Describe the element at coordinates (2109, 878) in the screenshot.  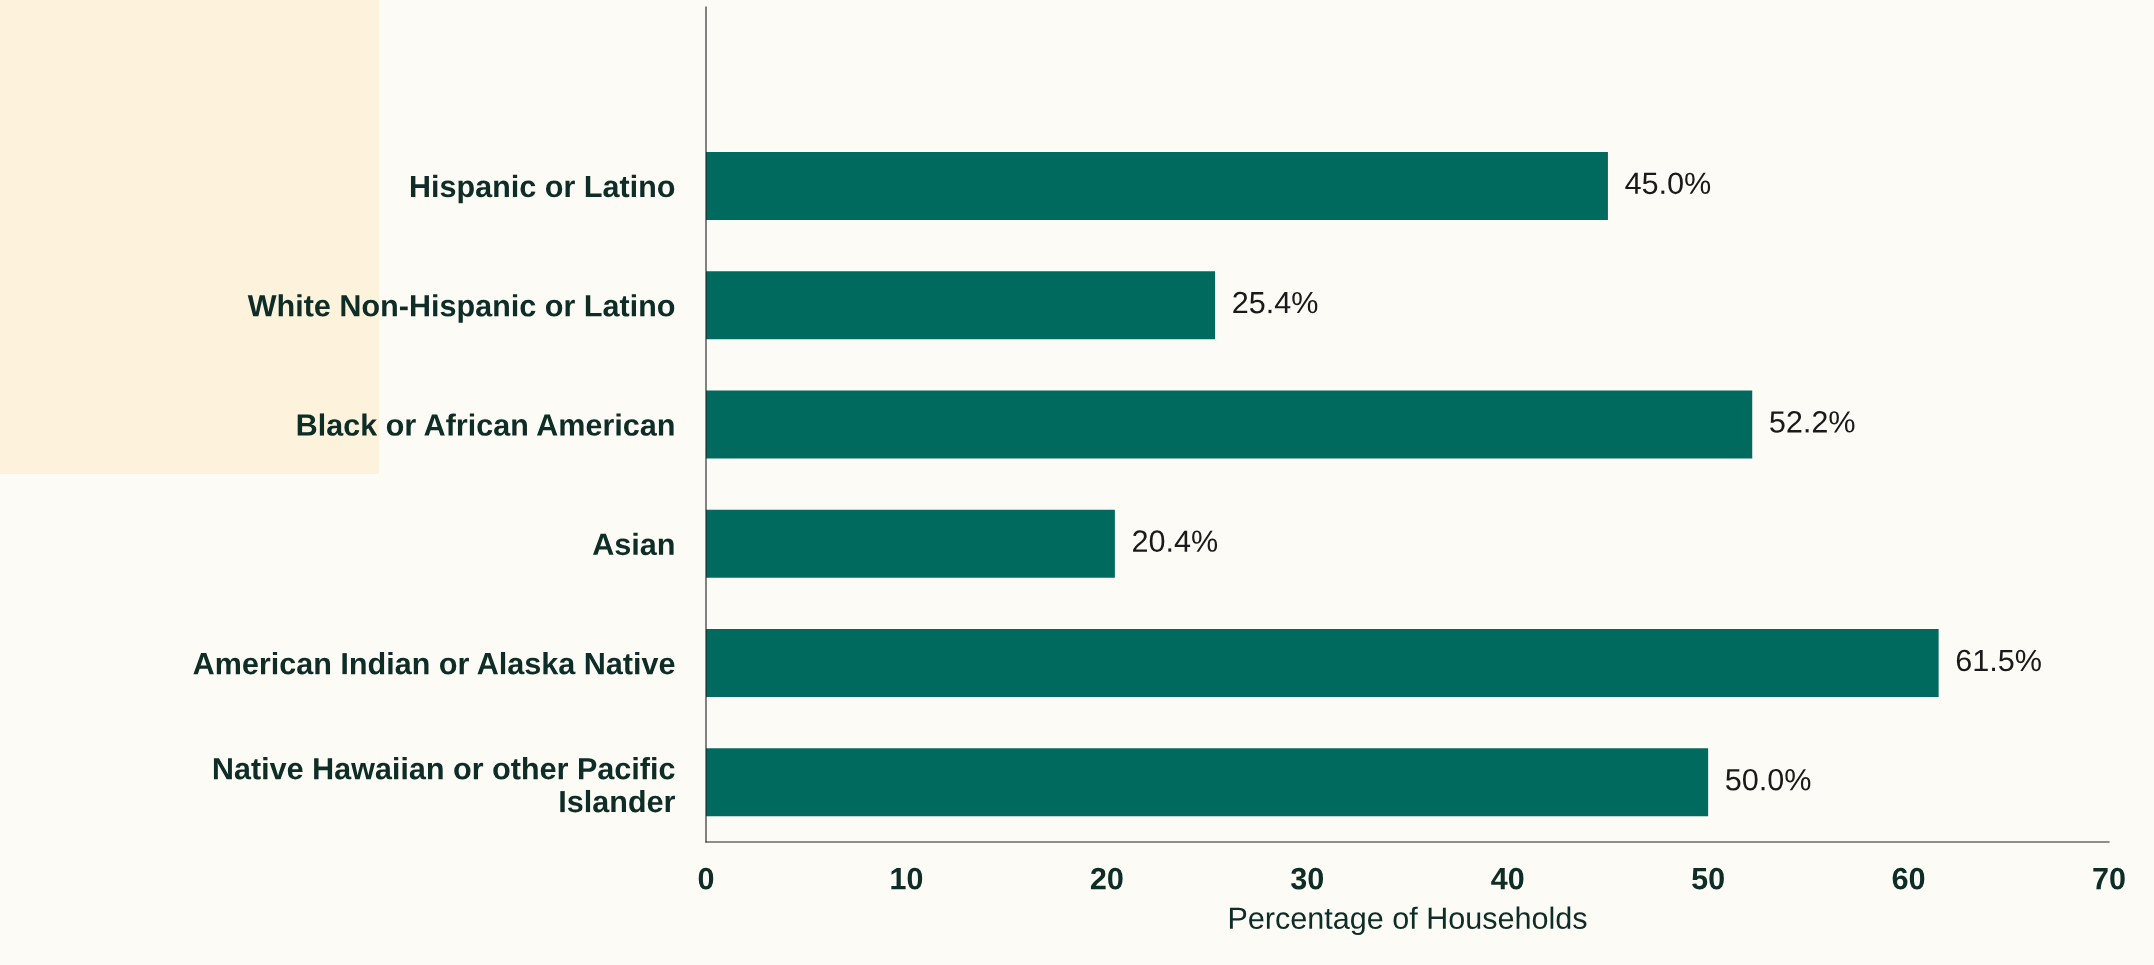
I see `x-tick-label: 70` at that location.